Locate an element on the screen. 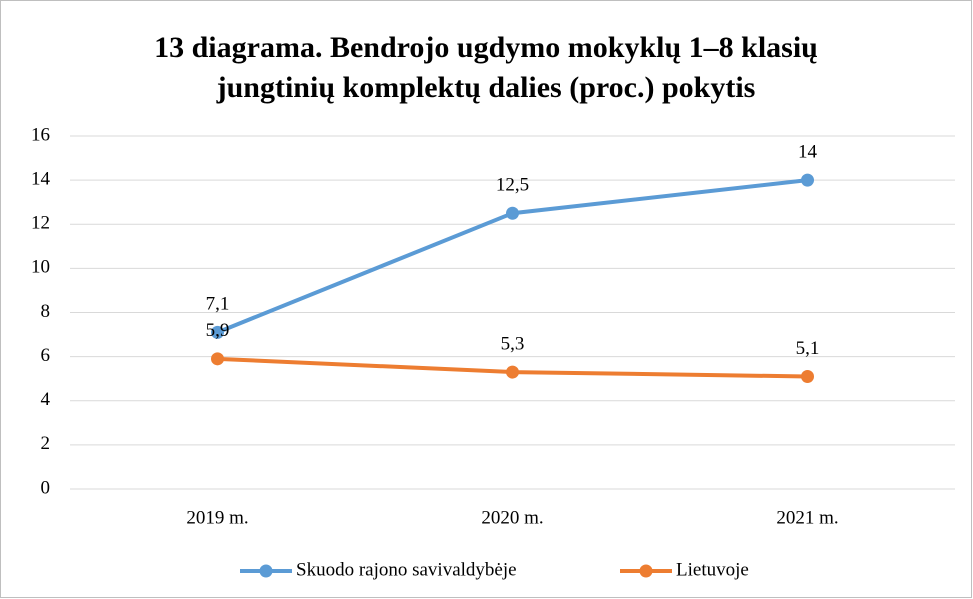 This screenshot has width=973, height=599. data-label: 5,3 is located at coordinates (513, 343).